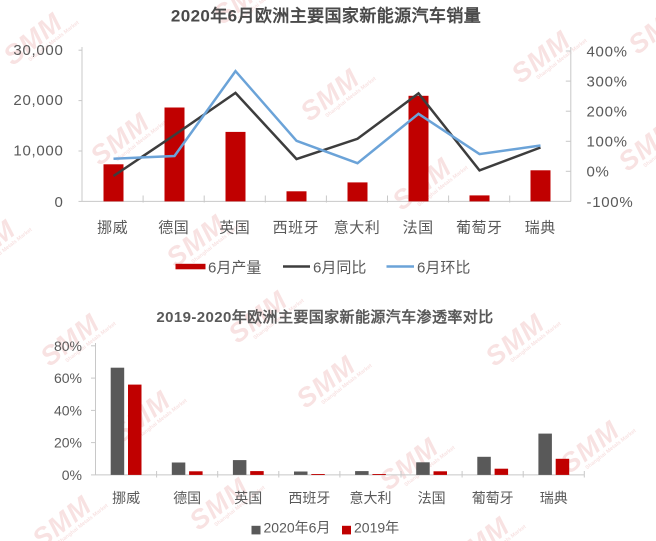  I want to click on svg-text: 40%, so click(68, 410).